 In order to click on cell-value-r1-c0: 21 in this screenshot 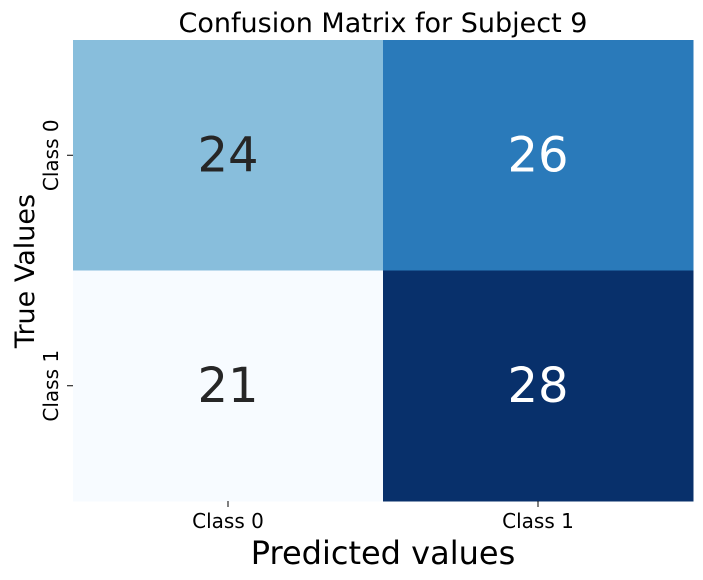, I will do `click(227, 386)`.